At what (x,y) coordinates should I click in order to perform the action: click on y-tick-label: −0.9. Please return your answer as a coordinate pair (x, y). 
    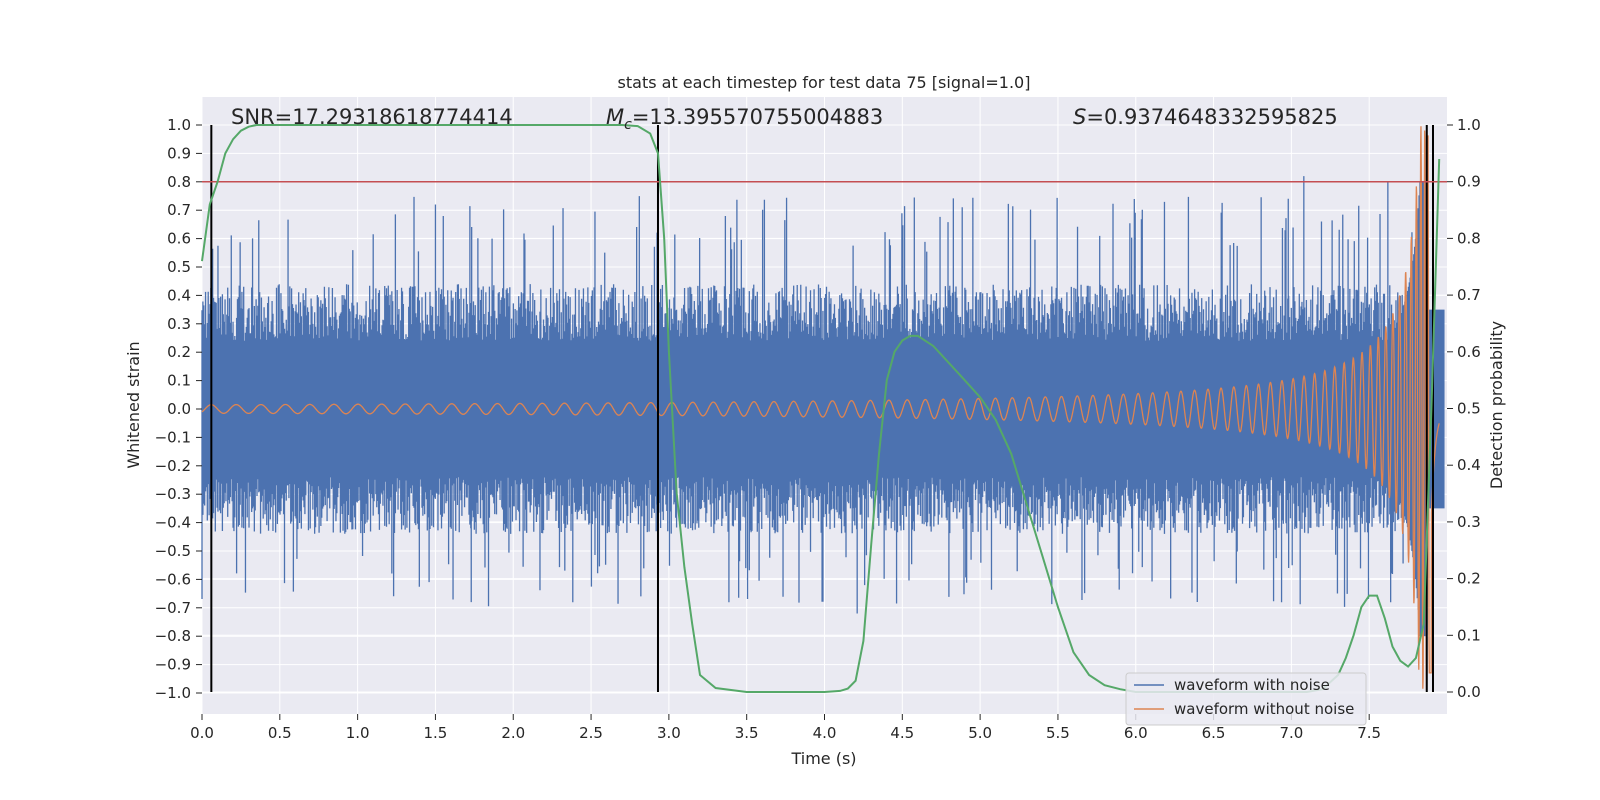
    Looking at the image, I should click on (173, 665).